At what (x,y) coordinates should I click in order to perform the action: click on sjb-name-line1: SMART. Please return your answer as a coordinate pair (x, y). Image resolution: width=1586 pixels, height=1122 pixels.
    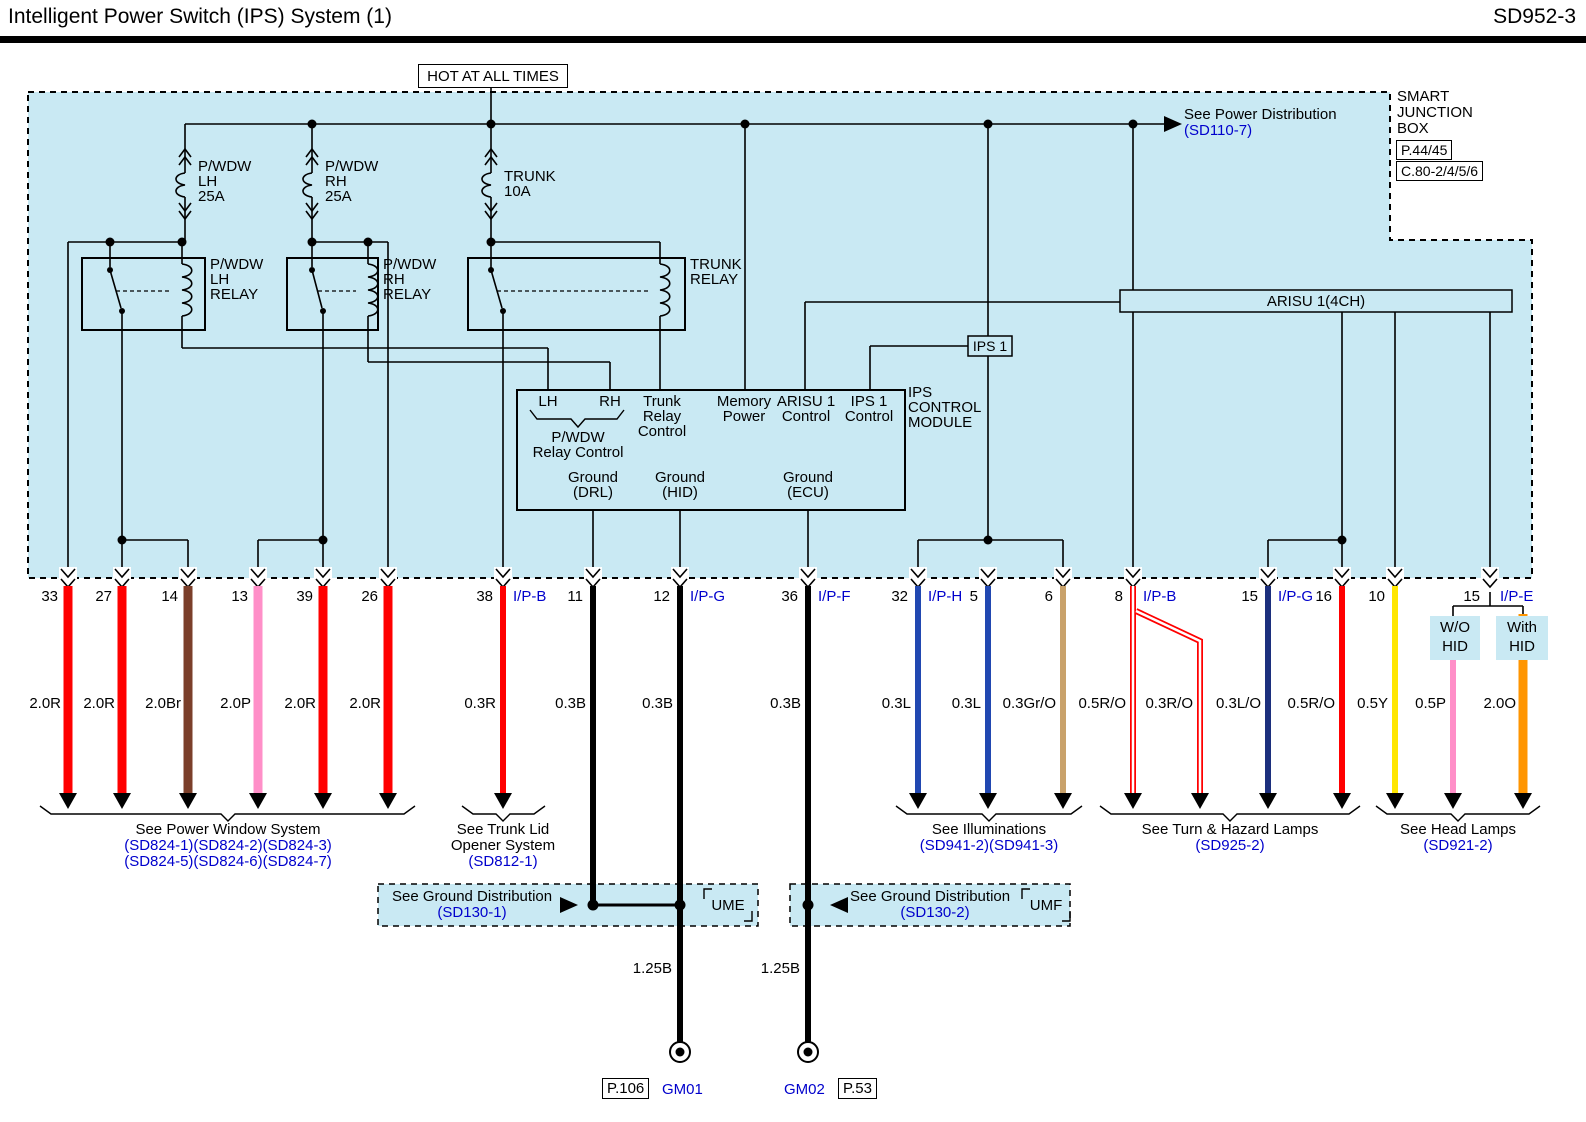
    Looking at the image, I should click on (1423, 96).